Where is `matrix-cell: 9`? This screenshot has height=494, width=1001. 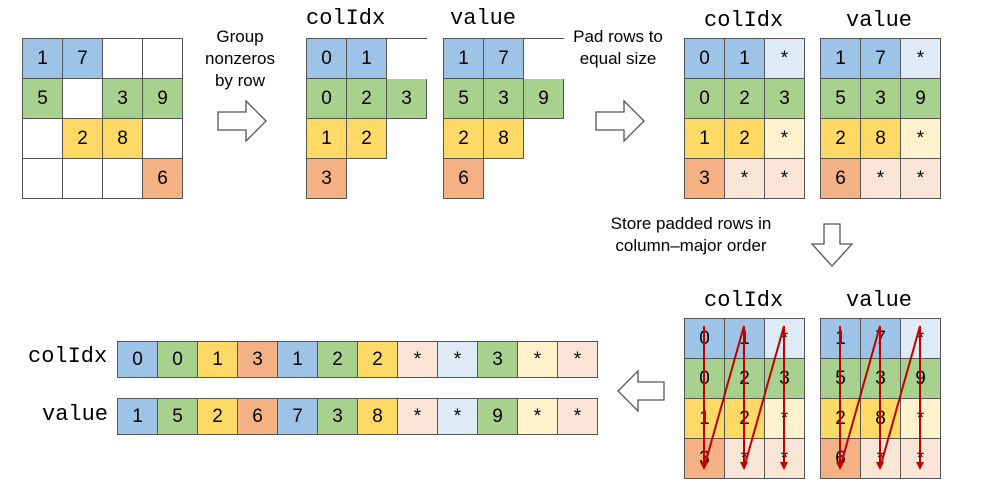 matrix-cell: 9 is located at coordinates (163, 99).